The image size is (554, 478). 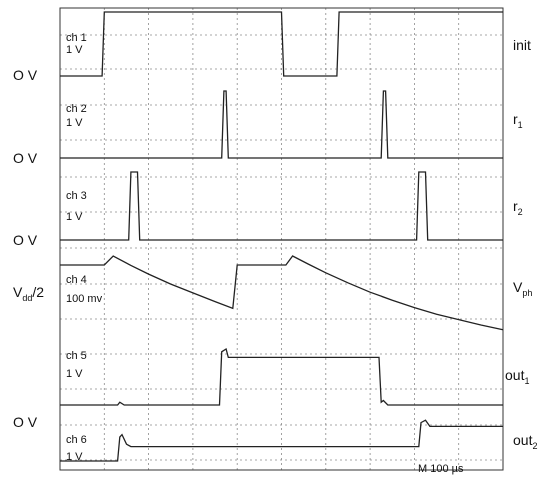 I want to click on trace-ch5, so click(x=281, y=376).